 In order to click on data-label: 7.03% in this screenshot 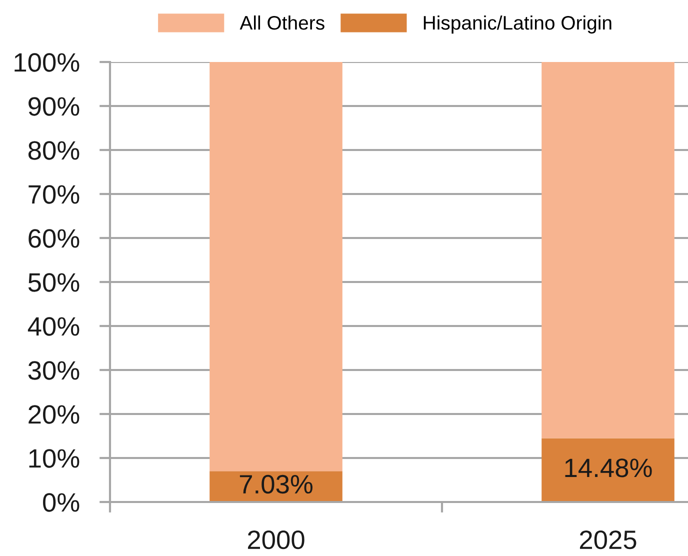, I will do `click(276, 484)`.